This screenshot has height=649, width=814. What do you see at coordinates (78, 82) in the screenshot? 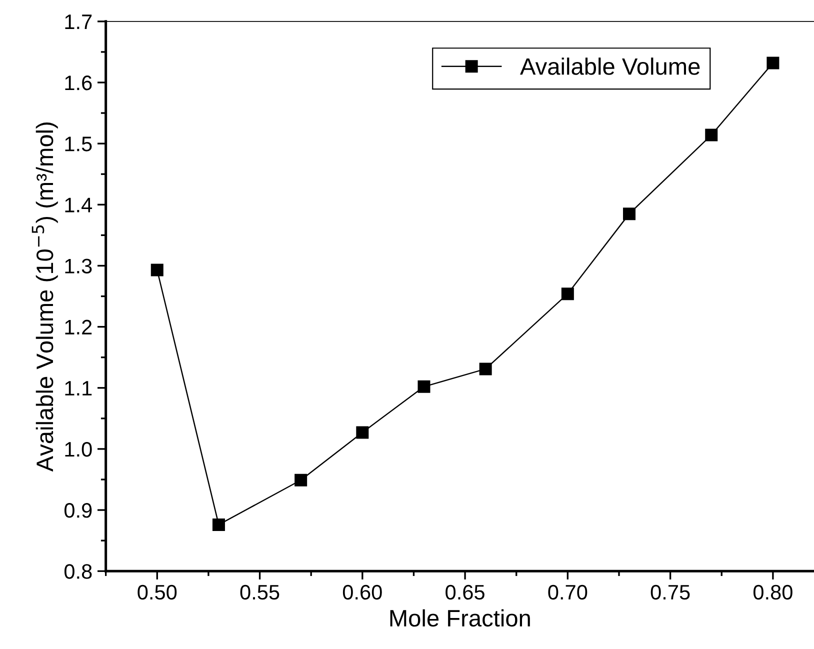
I see `y-tick-label: 1.6` at bounding box center [78, 82].